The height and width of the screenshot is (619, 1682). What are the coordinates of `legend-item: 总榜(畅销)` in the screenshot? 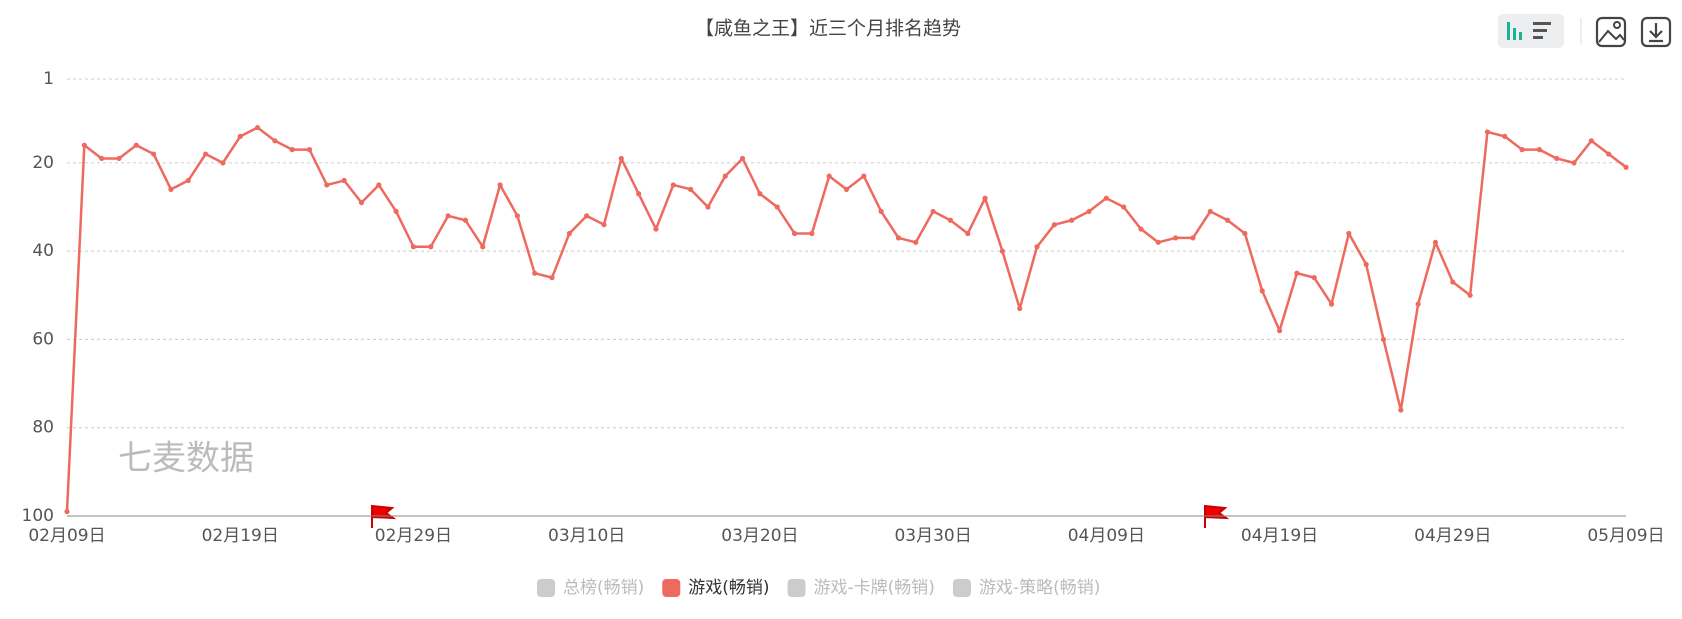 It's located at (590, 588).